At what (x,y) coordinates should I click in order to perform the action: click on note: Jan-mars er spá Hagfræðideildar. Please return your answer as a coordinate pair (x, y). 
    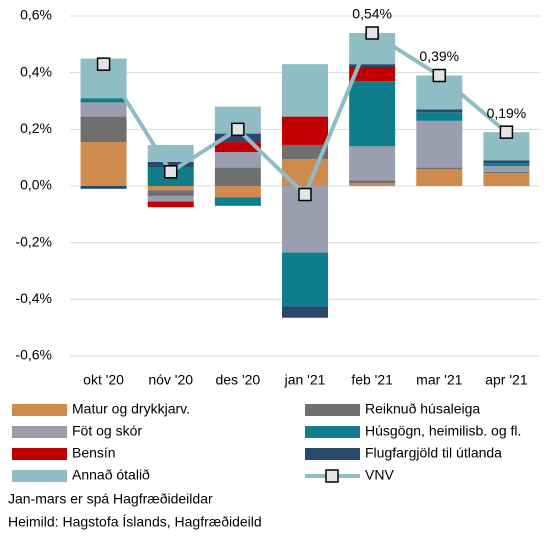
    Looking at the image, I should click on (110, 499).